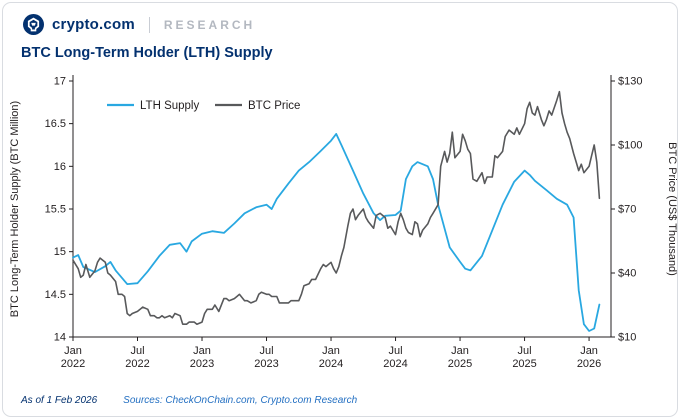  What do you see at coordinates (55, 295) in the screenshot?
I see `left-tick-label: 14.5` at bounding box center [55, 295].